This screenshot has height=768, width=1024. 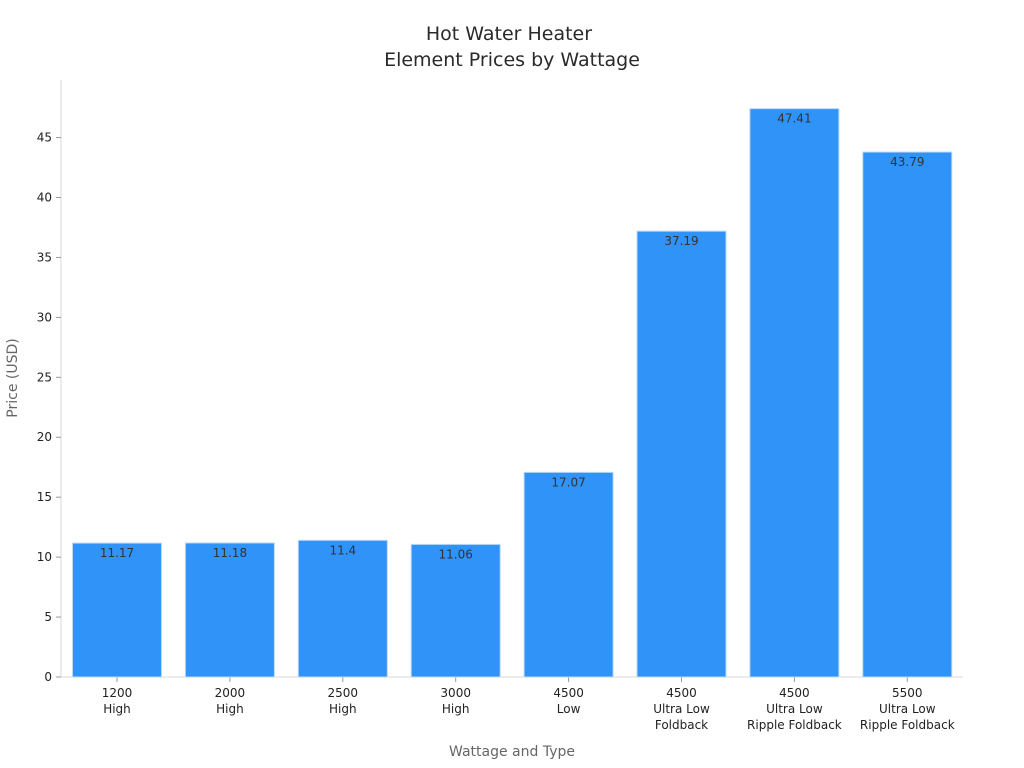 What do you see at coordinates (230, 553) in the screenshot?
I see `data-label: 11.18` at bounding box center [230, 553].